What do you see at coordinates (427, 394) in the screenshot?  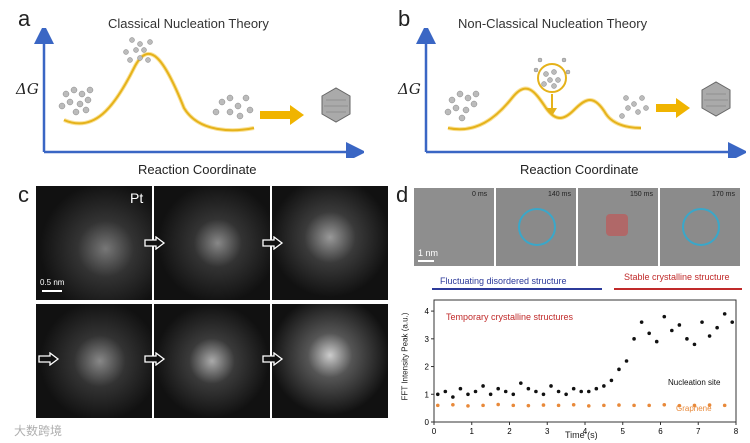 I see `y-tick-label: 1` at bounding box center [427, 394].